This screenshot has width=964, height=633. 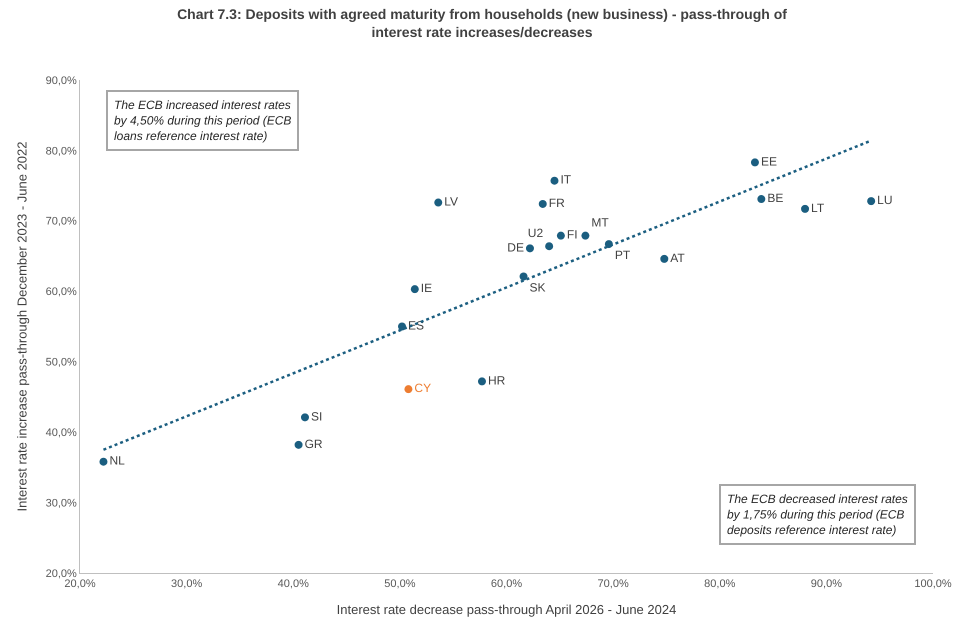 What do you see at coordinates (933, 584) in the screenshot?
I see `x-tick-label: 100,0%` at bounding box center [933, 584].